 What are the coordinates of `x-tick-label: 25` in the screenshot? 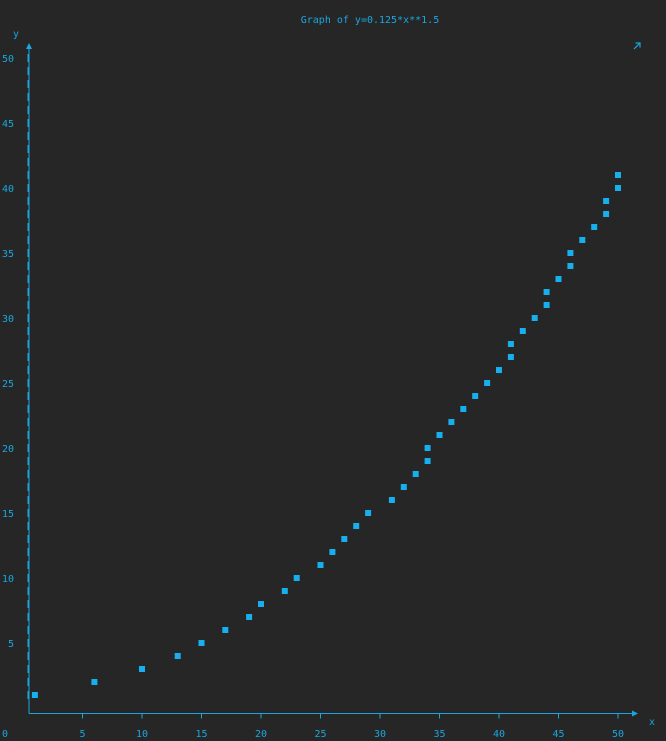 It's located at (320, 734).